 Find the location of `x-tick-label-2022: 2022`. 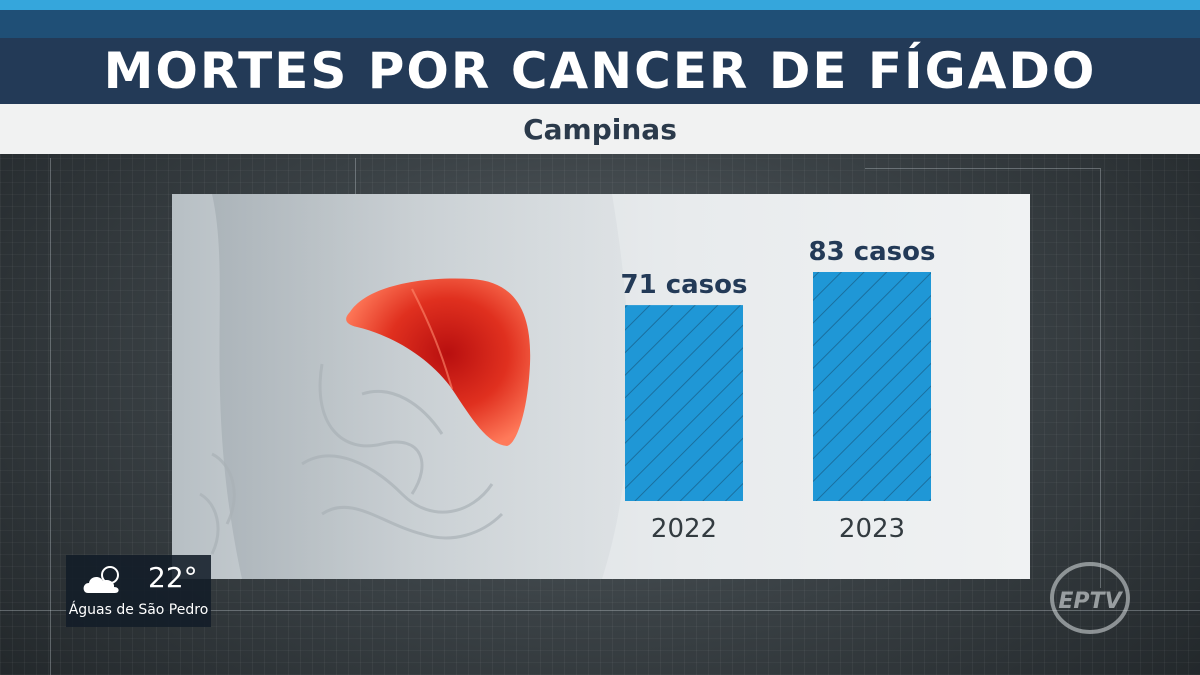

x-tick-label-2022: 2022 is located at coordinates (684, 529).